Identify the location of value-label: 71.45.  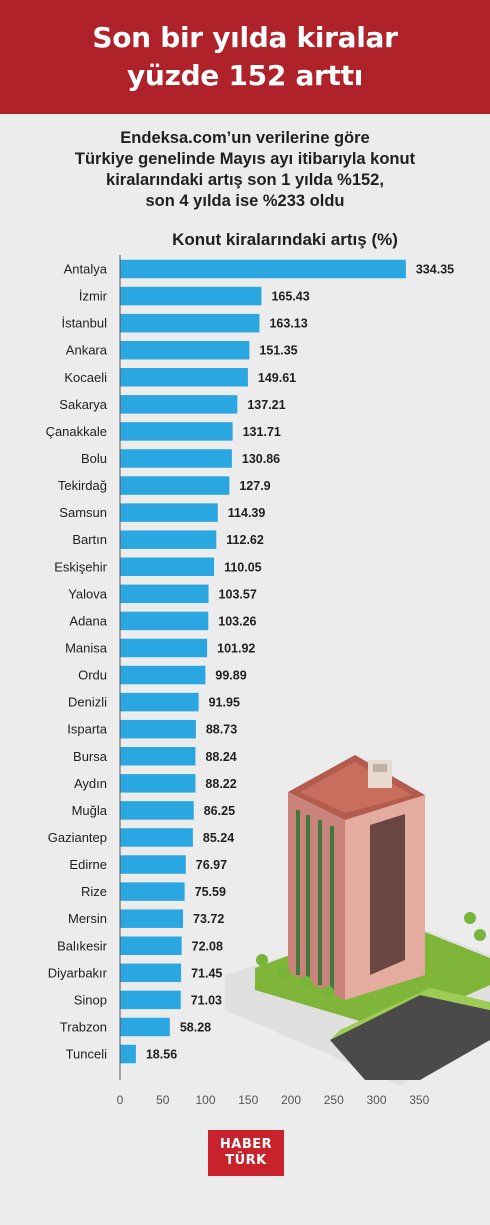
(206, 973).